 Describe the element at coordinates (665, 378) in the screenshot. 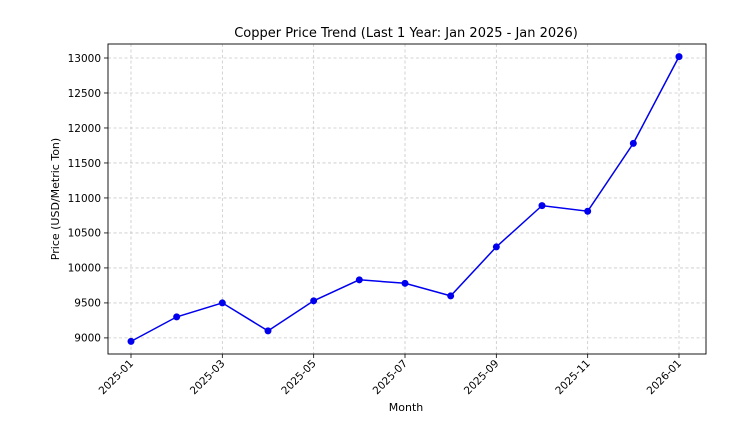

I see `x-tick-label: 2026-01` at that location.